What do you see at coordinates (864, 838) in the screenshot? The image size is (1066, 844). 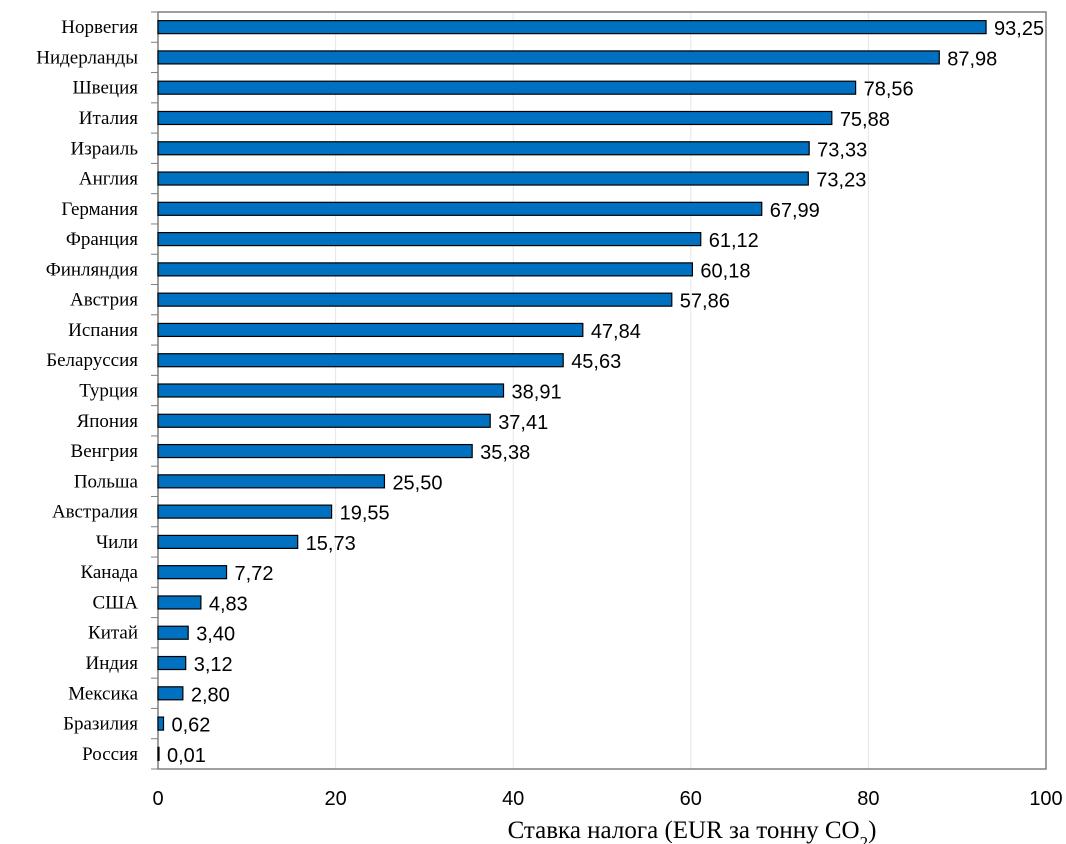 I see `x-axis-title-subscript: 2` at bounding box center [864, 838].